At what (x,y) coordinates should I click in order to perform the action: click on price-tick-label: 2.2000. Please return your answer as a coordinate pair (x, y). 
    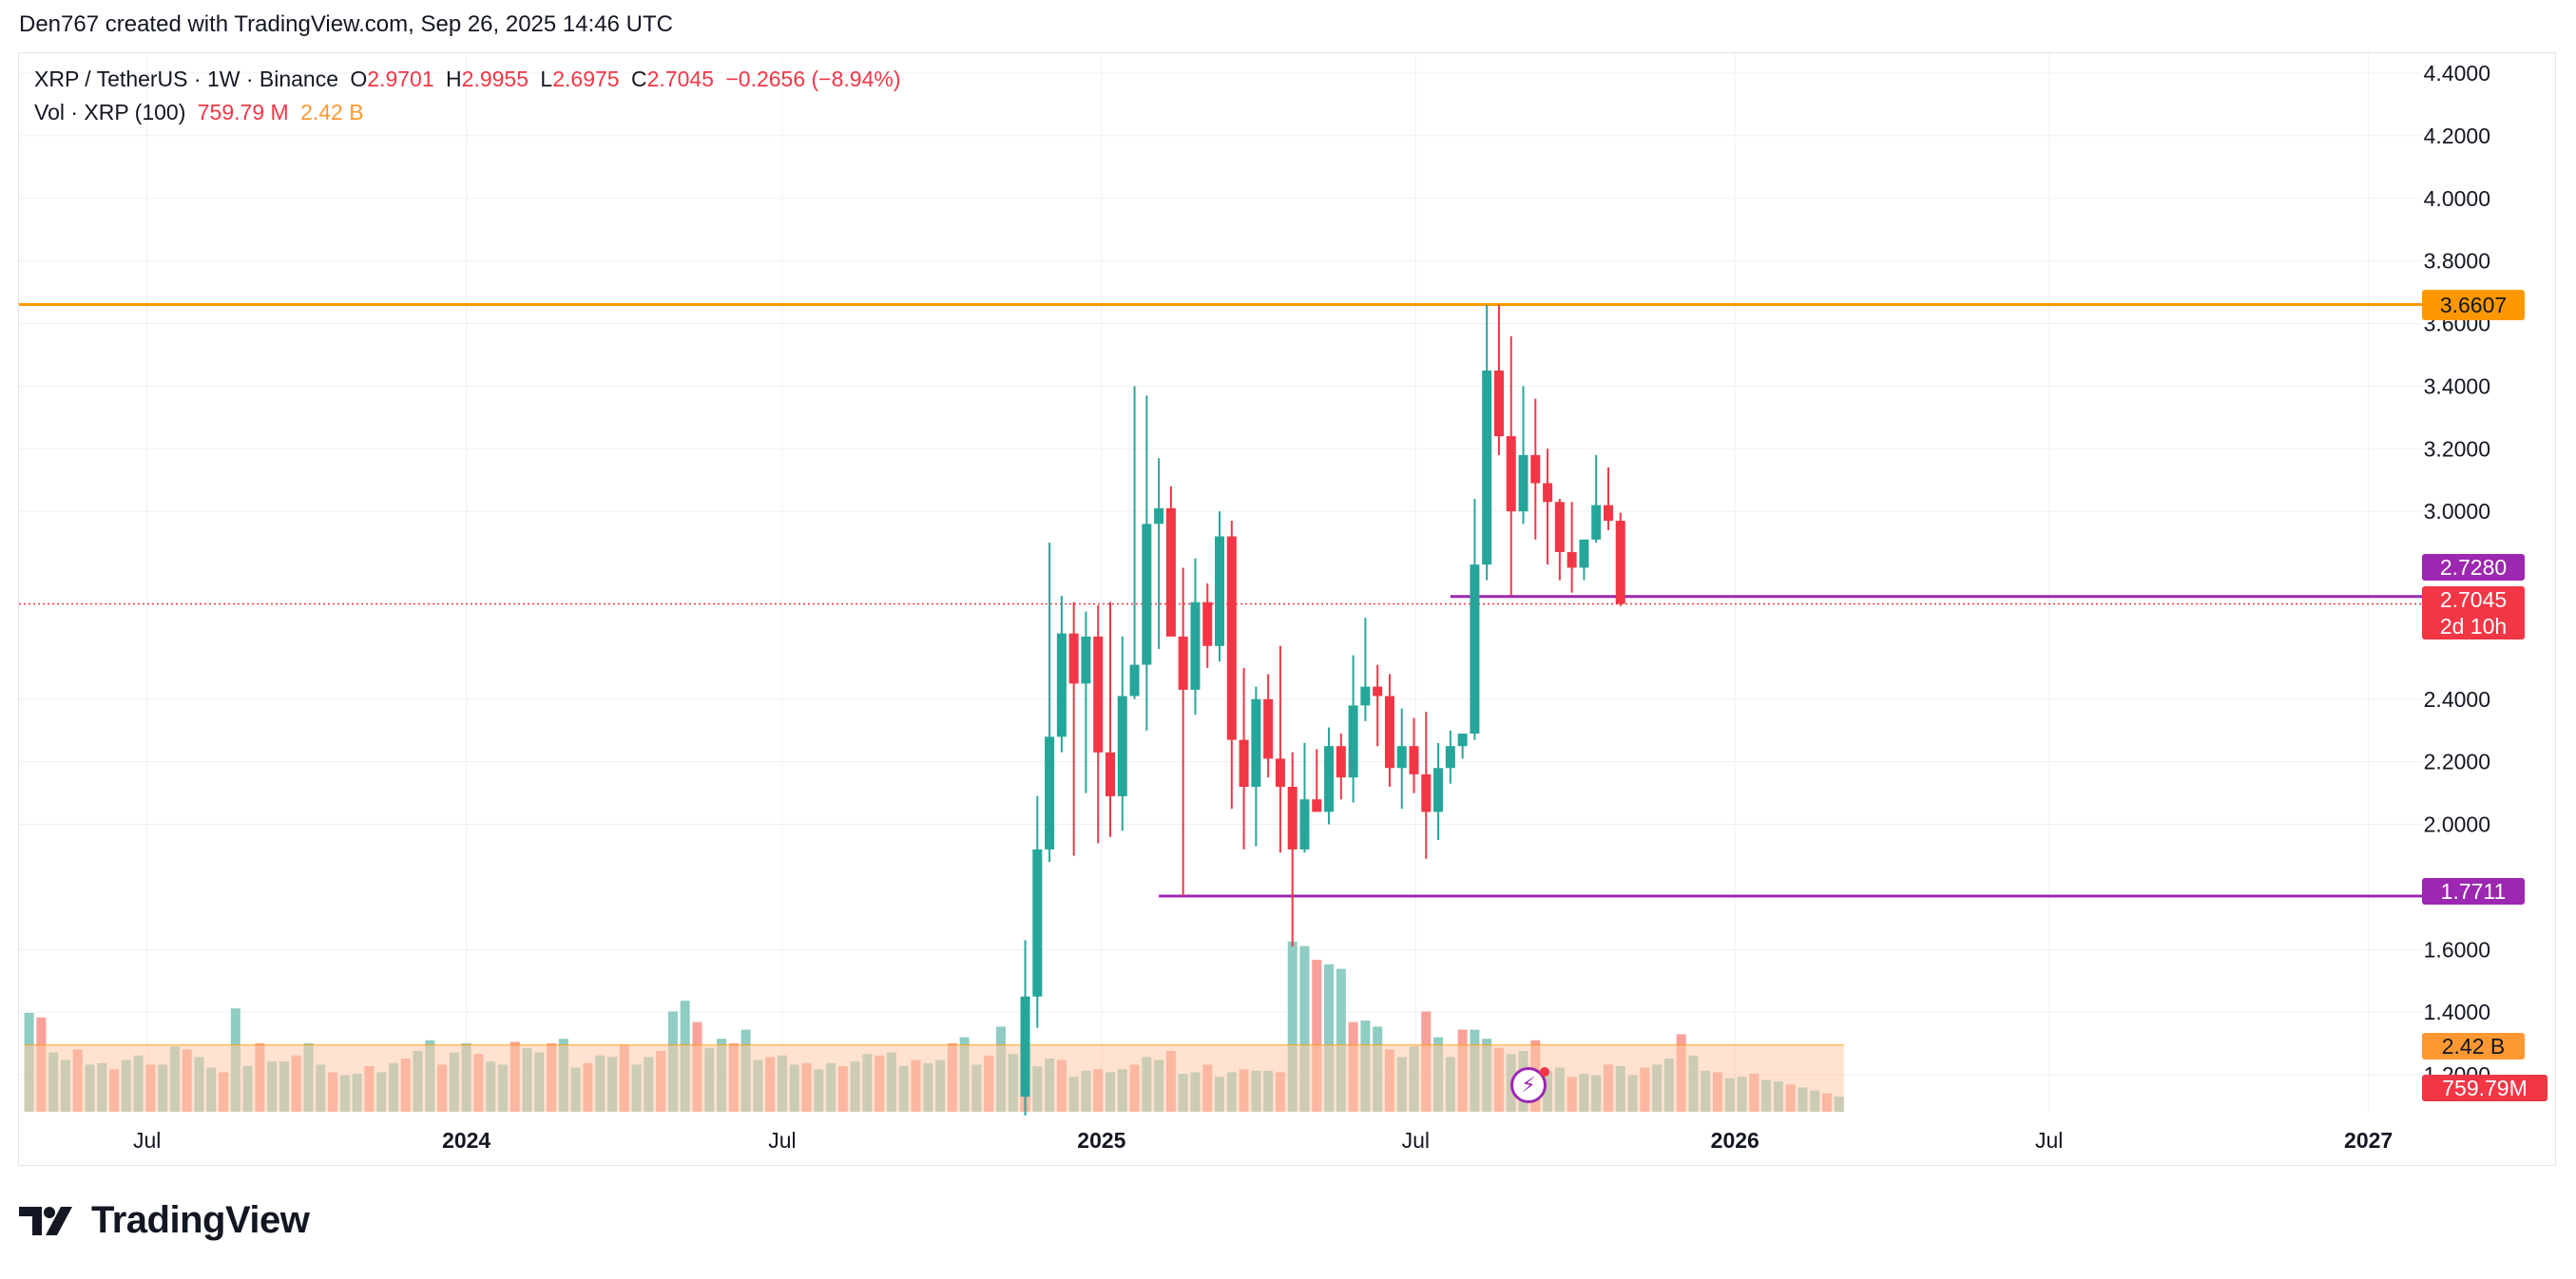
    Looking at the image, I should click on (2457, 762).